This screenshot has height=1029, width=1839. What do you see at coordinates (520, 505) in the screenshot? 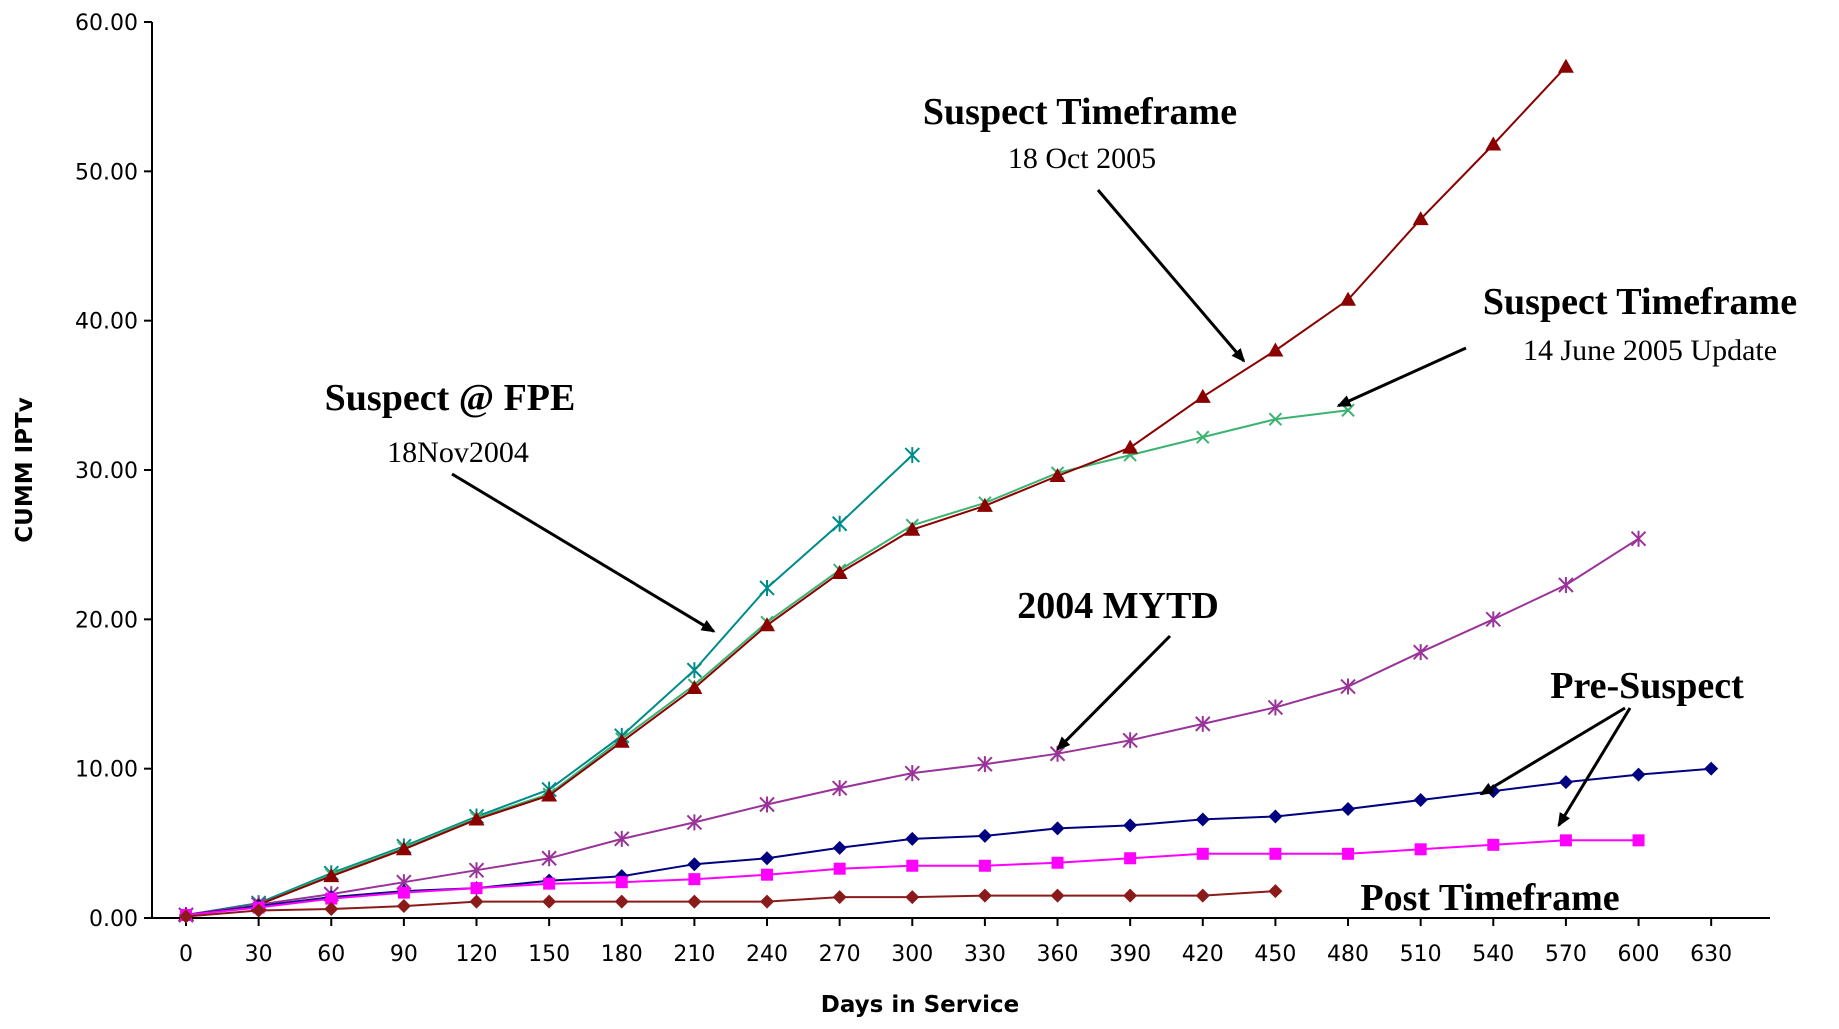
I see `annotation-suspect-fpe: Suspect @ FPE 18Nov2004` at bounding box center [520, 505].